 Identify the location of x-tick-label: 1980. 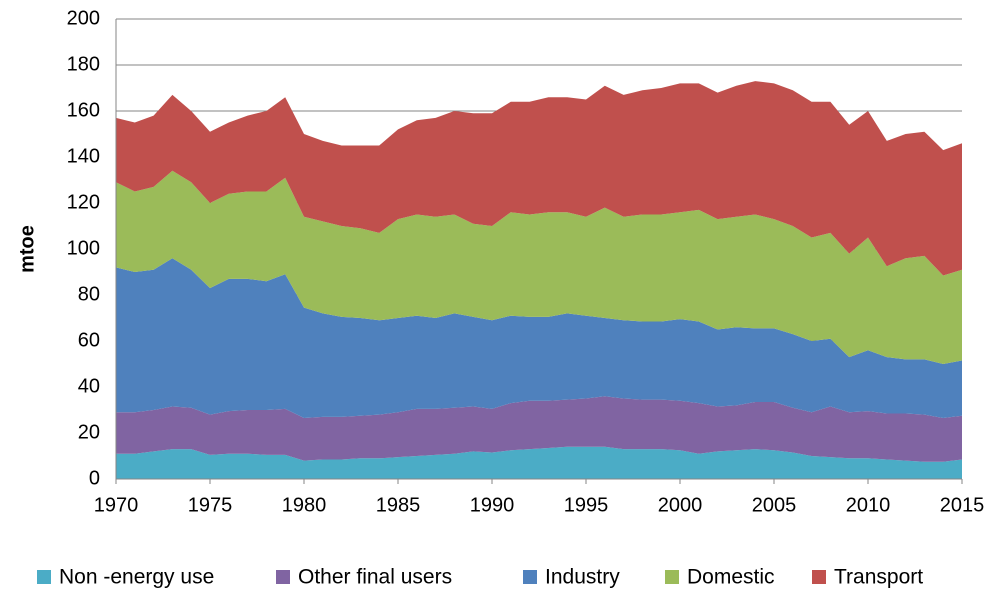
(304, 505).